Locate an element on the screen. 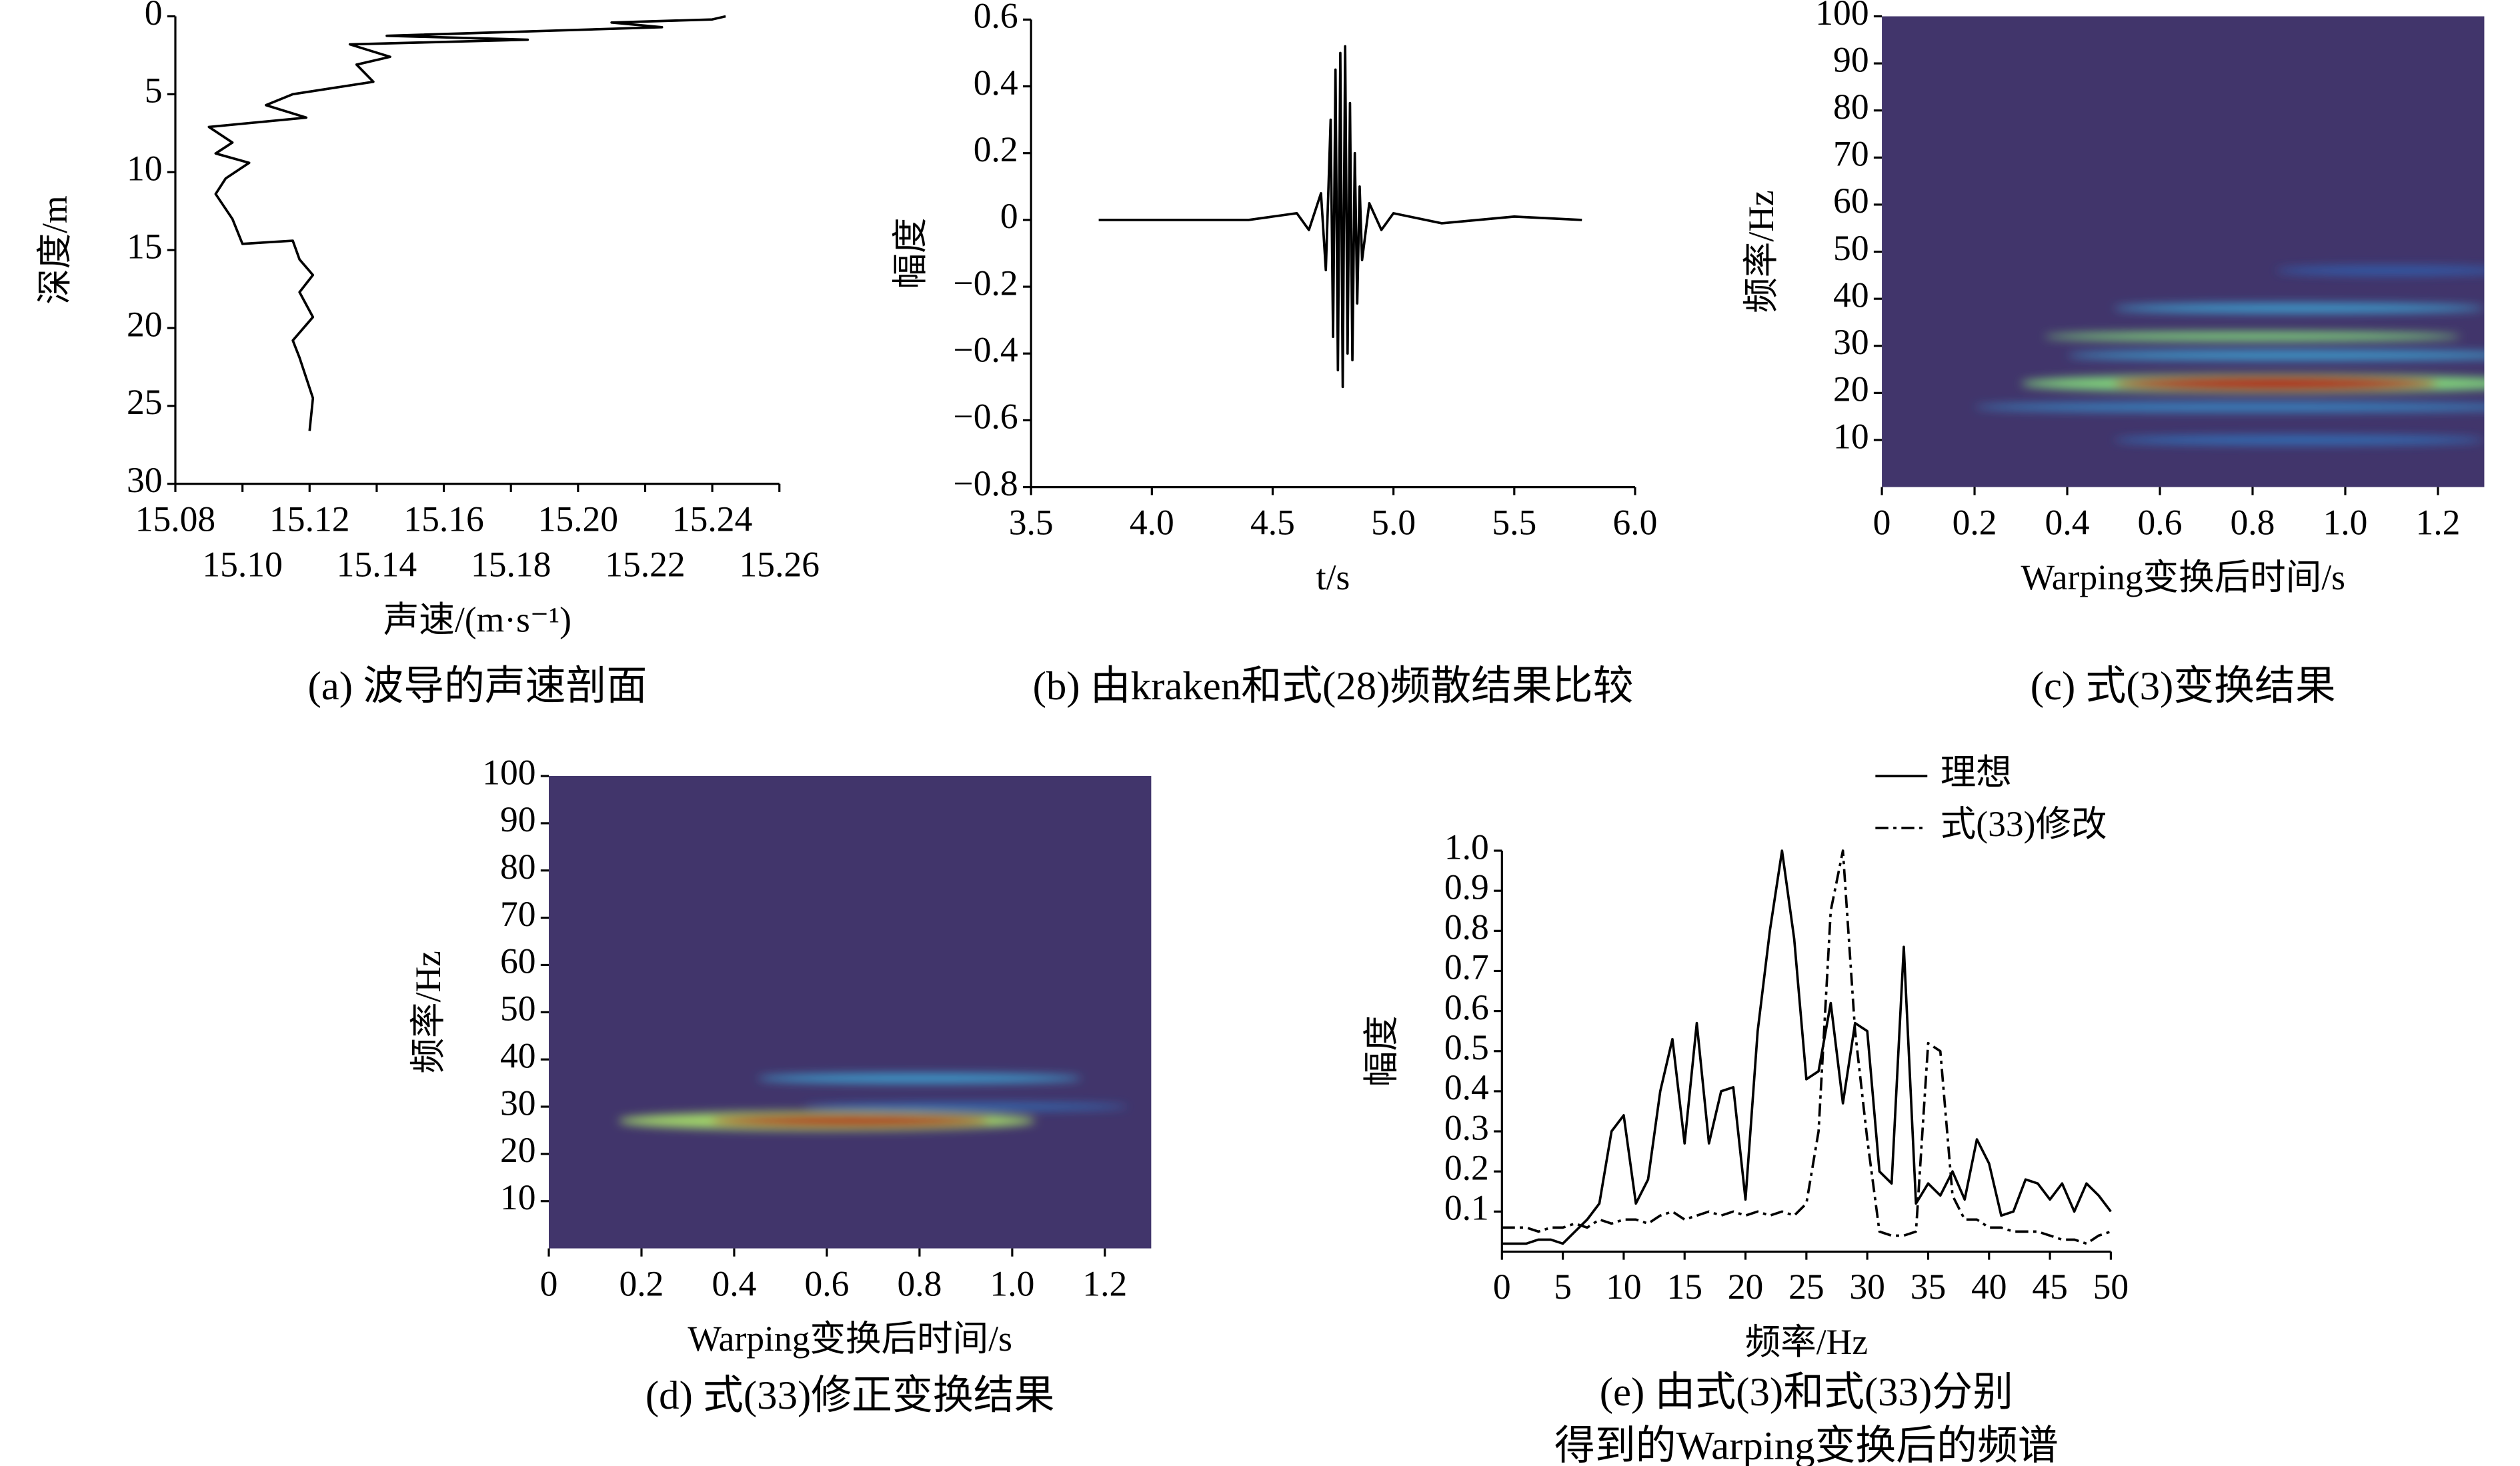 Image resolution: width=2520 pixels, height=1466 pixels. x-tick-label: 15.08 is located at coordinates (175, 519).